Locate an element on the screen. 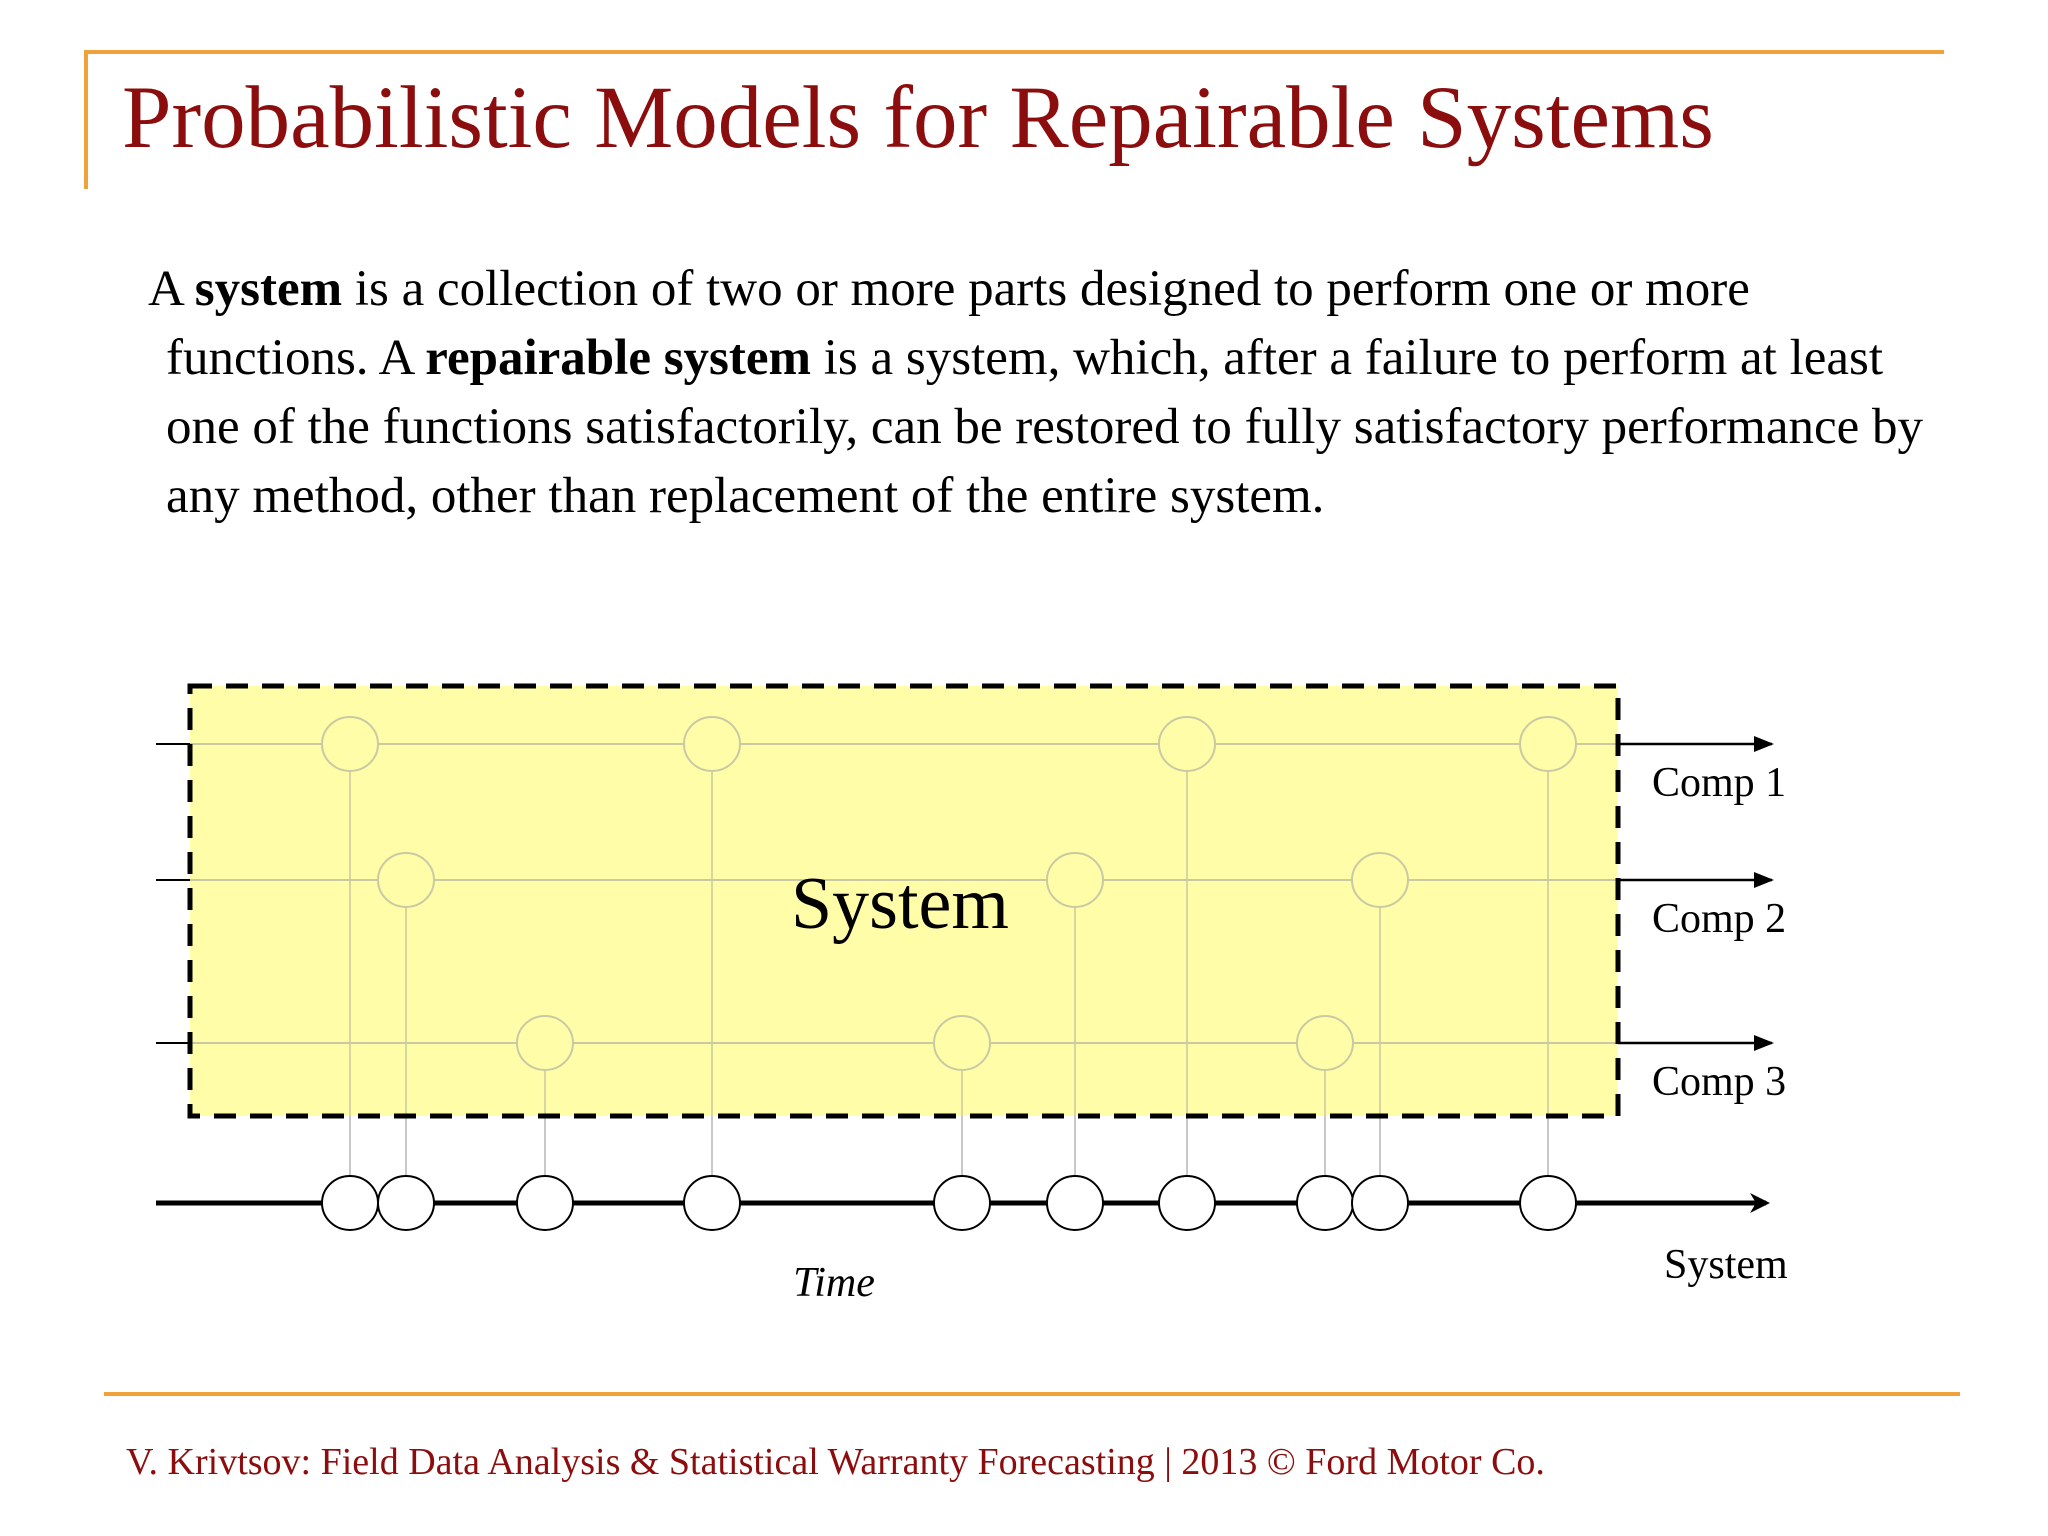  title-accent-line is located at coordinates (1014, 52).